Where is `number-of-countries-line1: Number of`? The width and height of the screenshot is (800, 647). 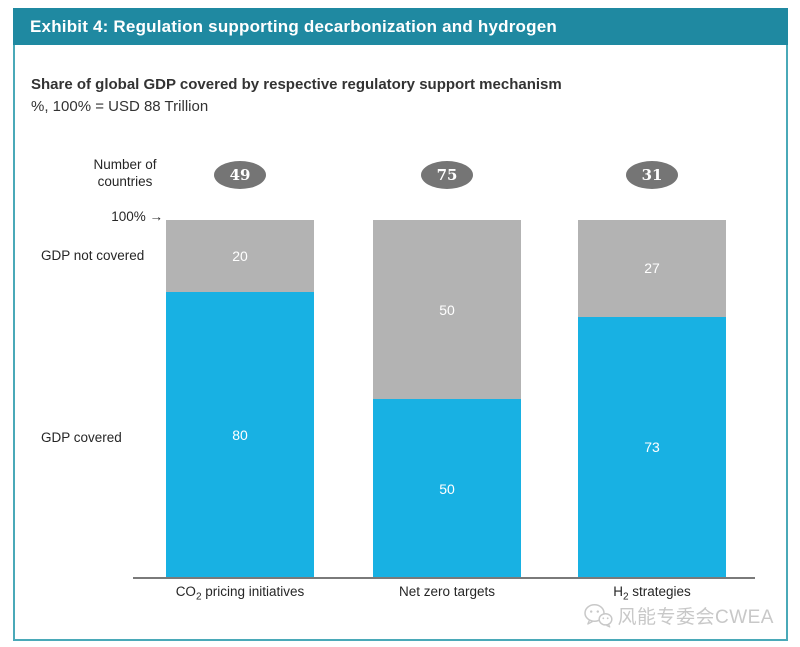 number-of-countries-line1: Number of is located at coordinates (125, 164).